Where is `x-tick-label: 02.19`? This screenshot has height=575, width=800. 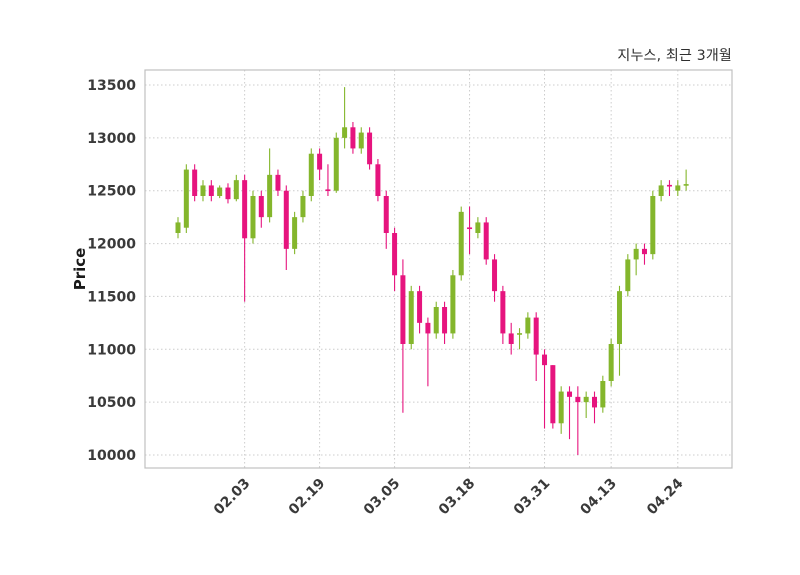
x-tick-label: 02.19 is located at coordinates (307, 497).